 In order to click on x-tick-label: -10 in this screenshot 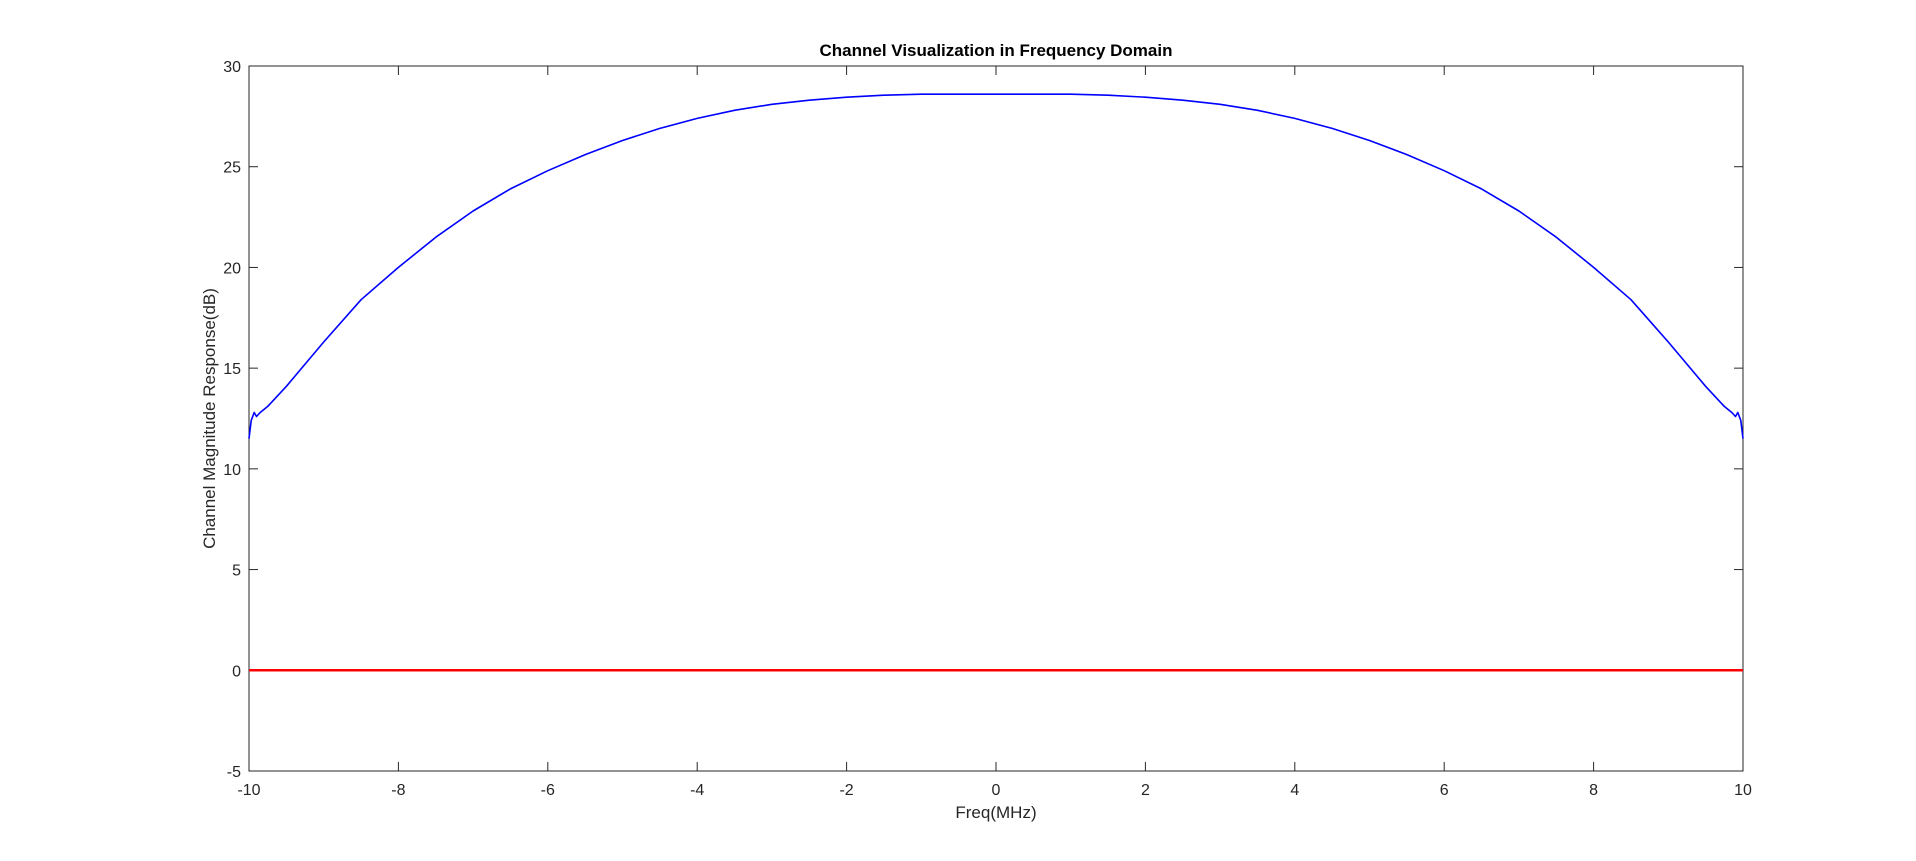, I will do `click(248, 790)`.